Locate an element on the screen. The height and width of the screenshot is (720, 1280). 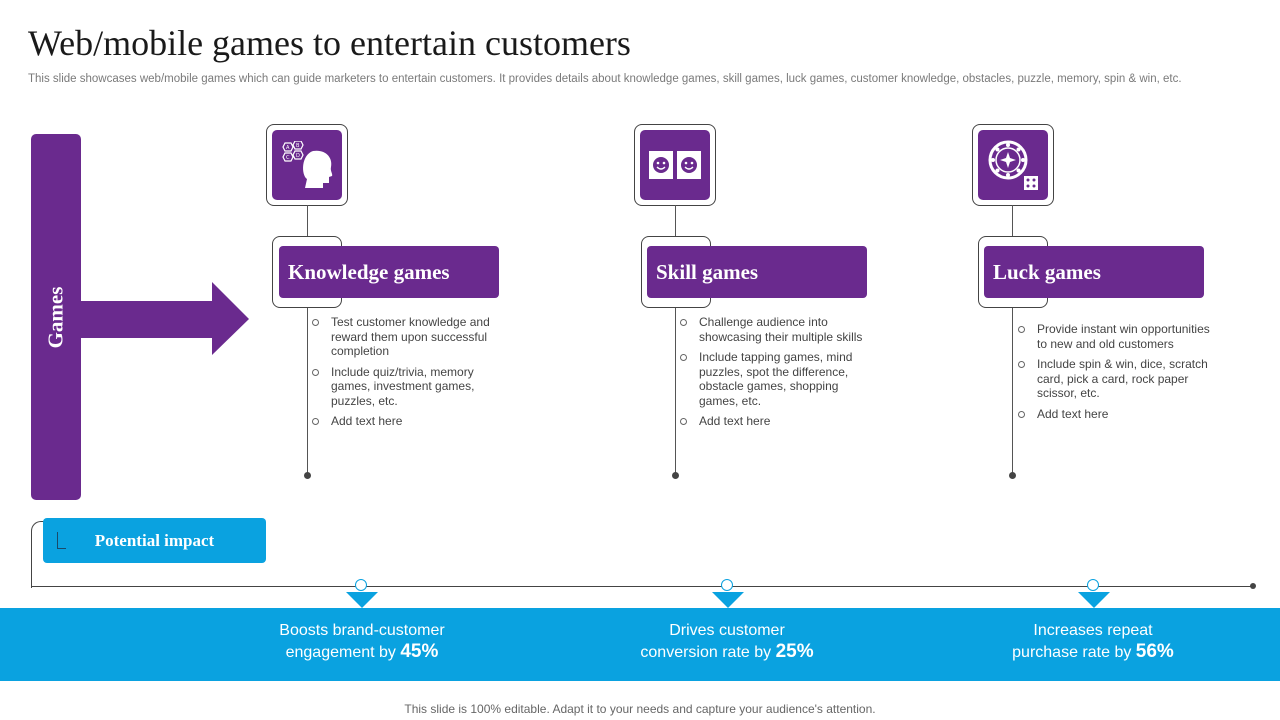
impact-stat-3-line2: purchase rate by is located at coordinates (1072, 652).